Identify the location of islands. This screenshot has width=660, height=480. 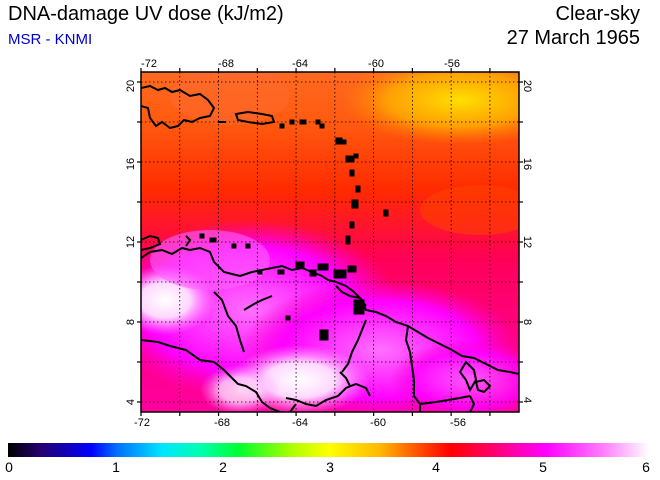
(294, 230).